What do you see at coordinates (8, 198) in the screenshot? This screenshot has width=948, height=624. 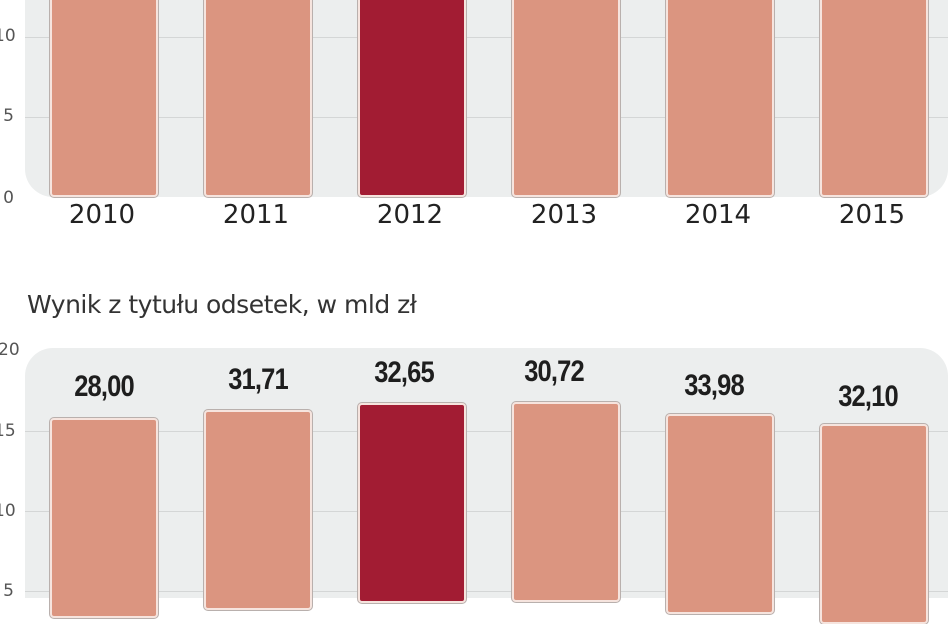 I see `y-tick-0: 0` at bounding box center [8, 198].